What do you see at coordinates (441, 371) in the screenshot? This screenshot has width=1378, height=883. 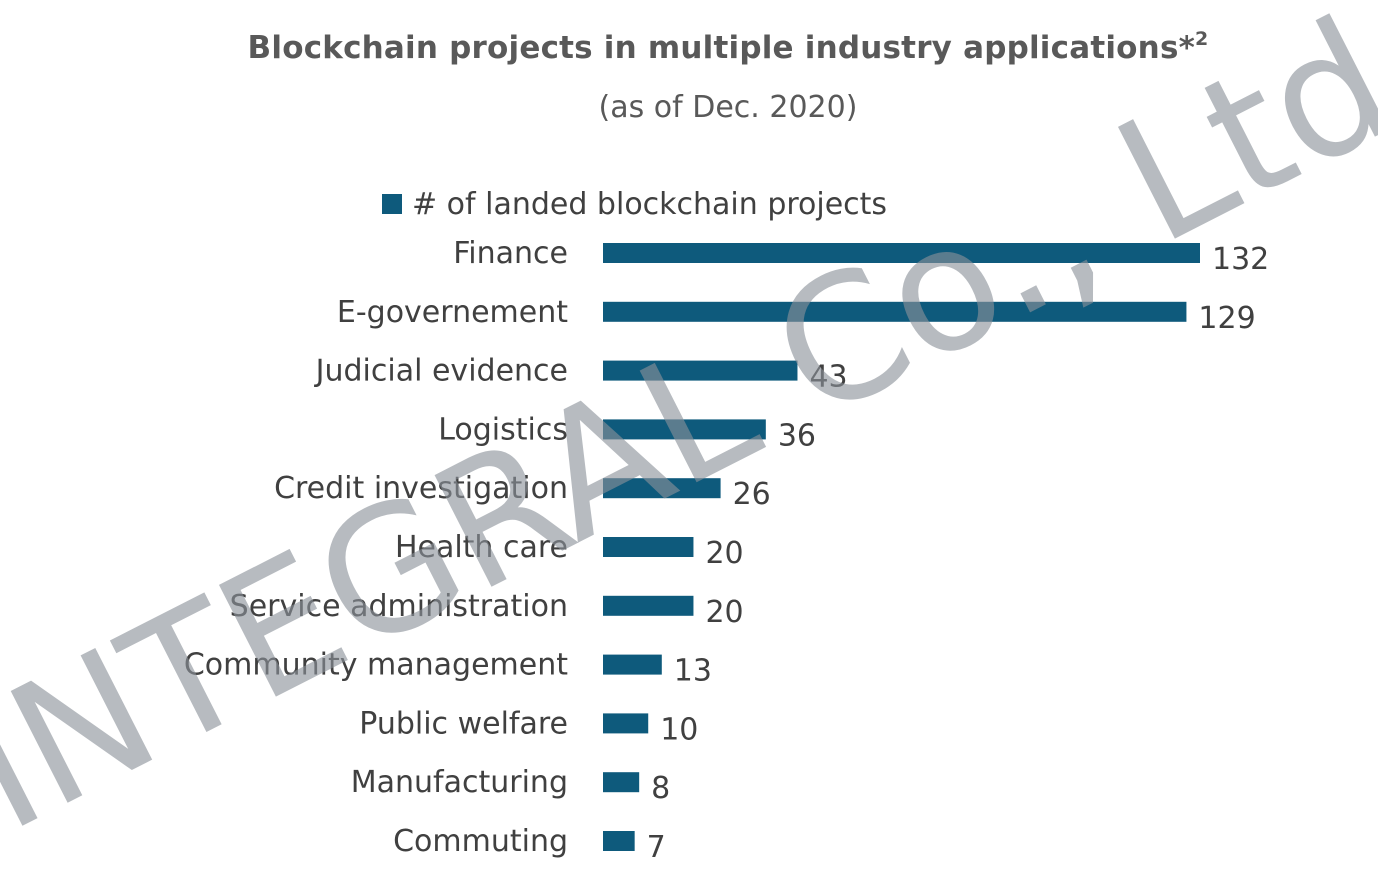 I see `category-label: Judicial evidence` at bounding box center [441, 371].